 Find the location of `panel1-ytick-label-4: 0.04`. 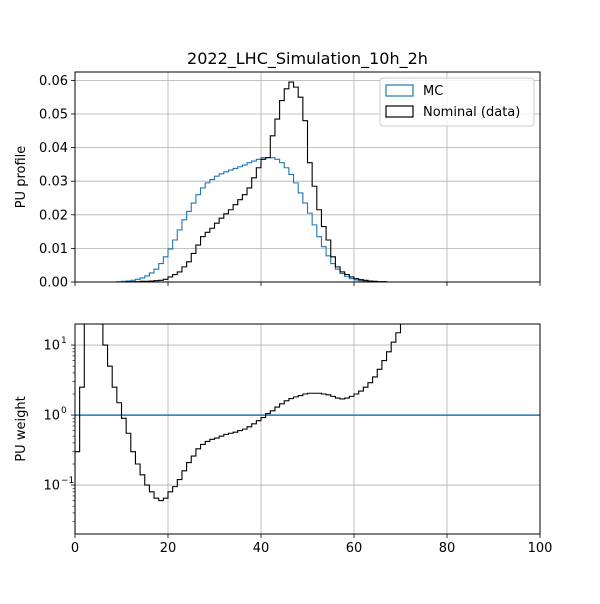

panel1-ytick-label-4: 0.04 is located at coordinates (53, 148).